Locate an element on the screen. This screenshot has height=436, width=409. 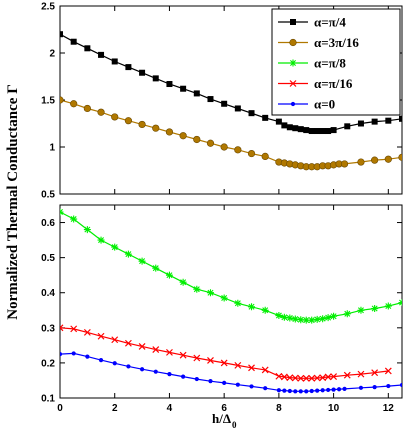
bottom-x-tick-label: 2 is located at coordinates (115, 408).